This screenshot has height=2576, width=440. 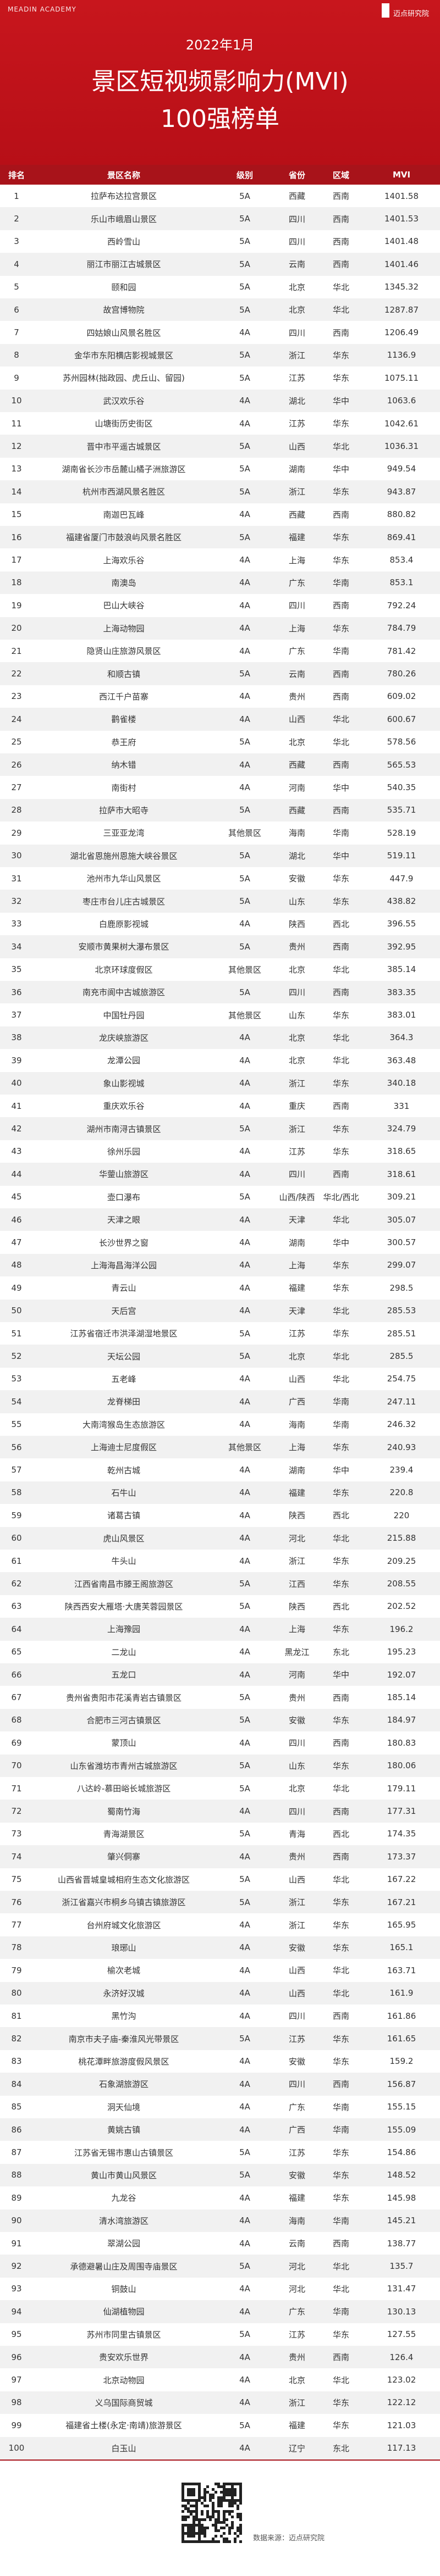 What do you see at coordinates (297, 537) in the screenshot?
I see `cell: 福建` at bounding box center [297, 537].